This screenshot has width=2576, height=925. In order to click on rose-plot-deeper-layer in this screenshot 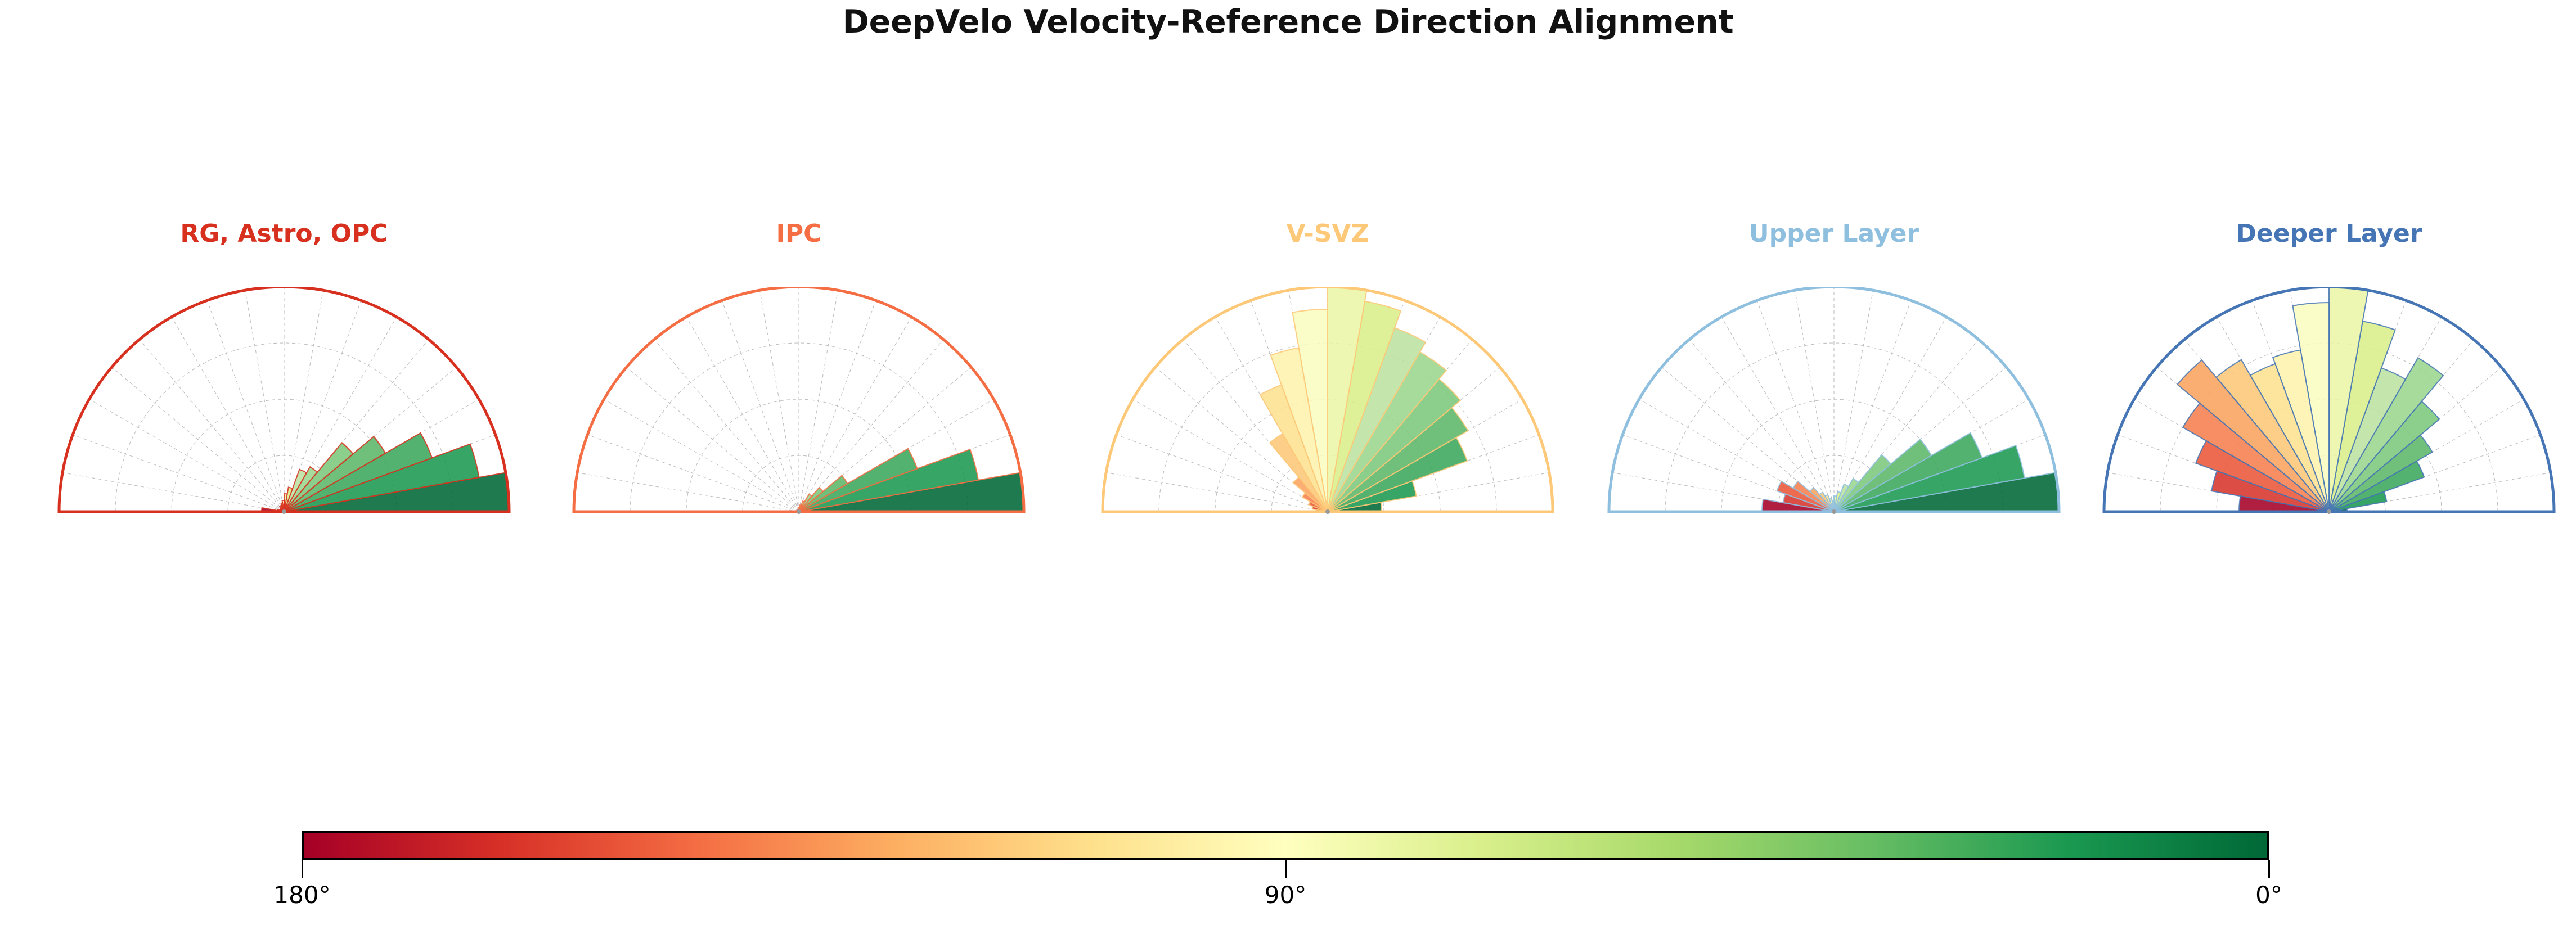, I will do `click(2329, 411)`.